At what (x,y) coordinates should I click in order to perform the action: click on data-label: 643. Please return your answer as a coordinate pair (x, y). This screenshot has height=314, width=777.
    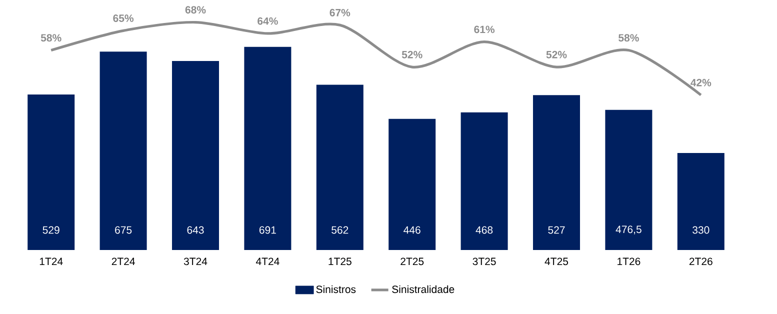
    Looking at the image, I should click on (195, 230).